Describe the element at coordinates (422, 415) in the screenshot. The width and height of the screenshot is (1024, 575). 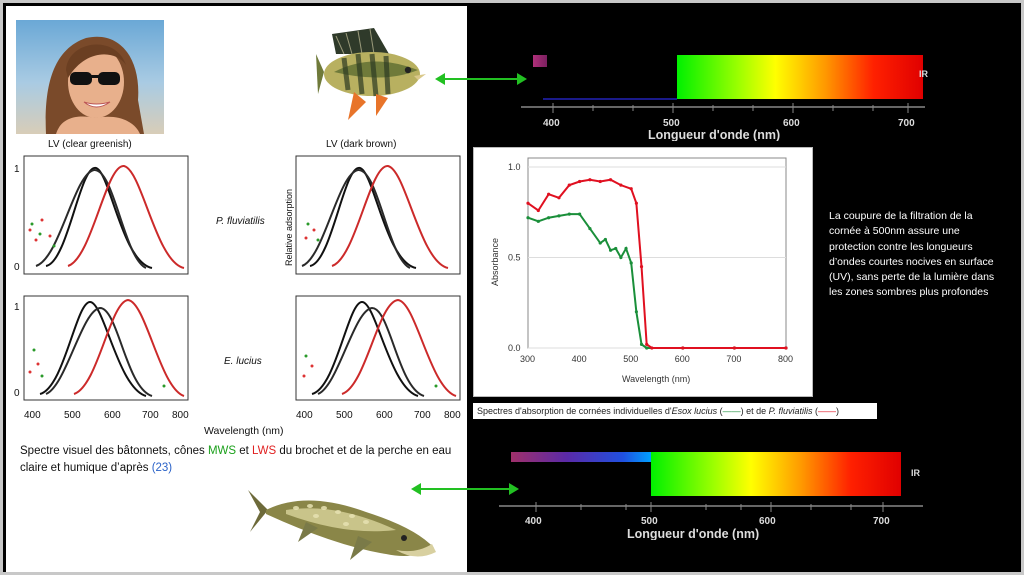
I see `x-tick-700-right: 700` at that location.